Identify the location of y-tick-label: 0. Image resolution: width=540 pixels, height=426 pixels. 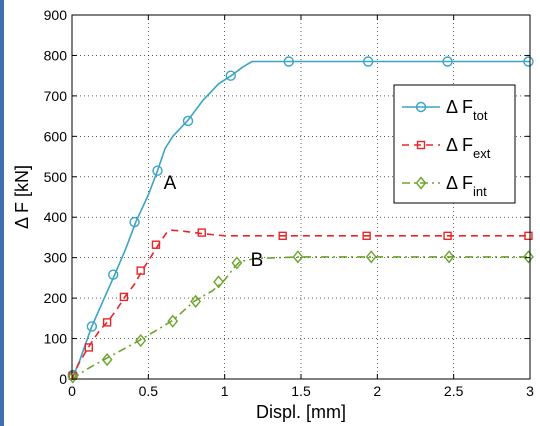
(63, 379).